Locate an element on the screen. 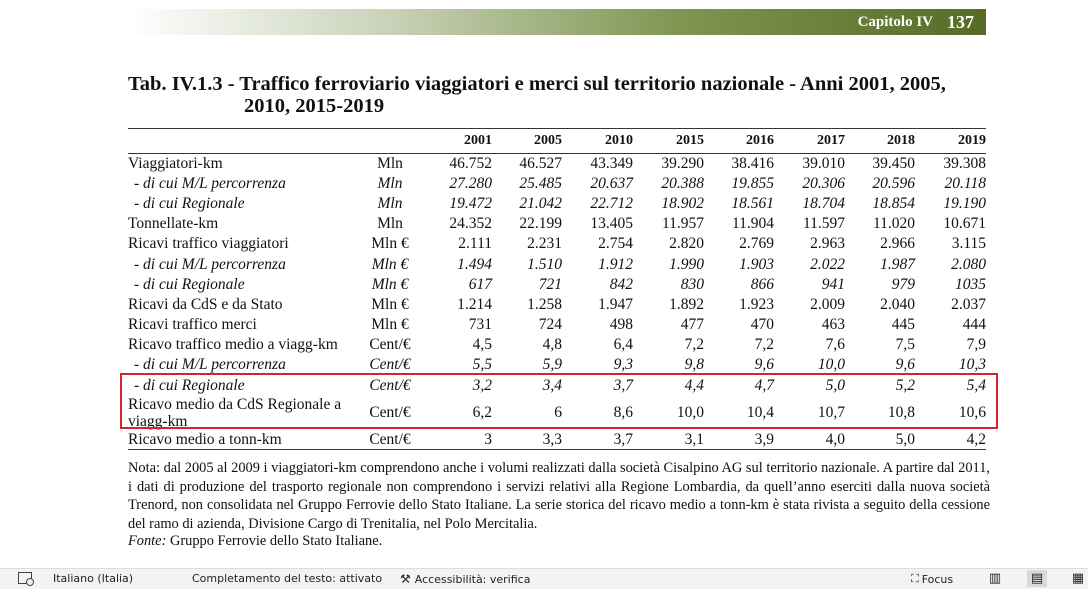  web-layout-icon: ▦ is located at coordinates (1078, 578).